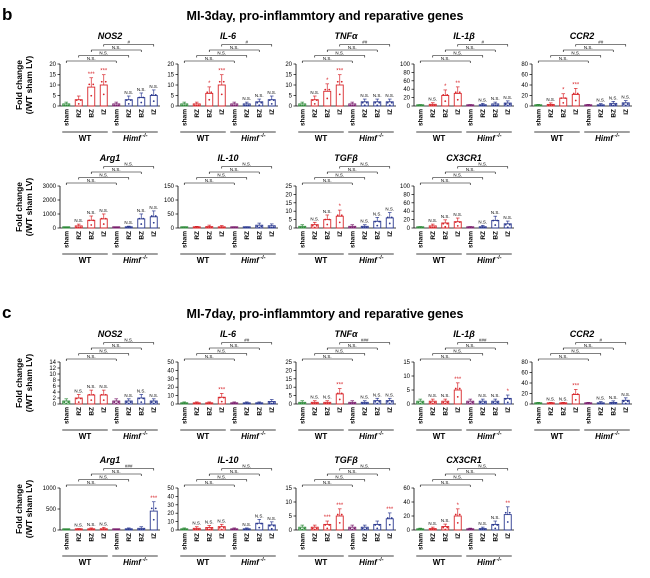 Image resolution: width=650 pixels, height=578 pixels. Describe the element at coordinates (169, 201) in the screenshot. I see `y-tick-label: 100` at that location.